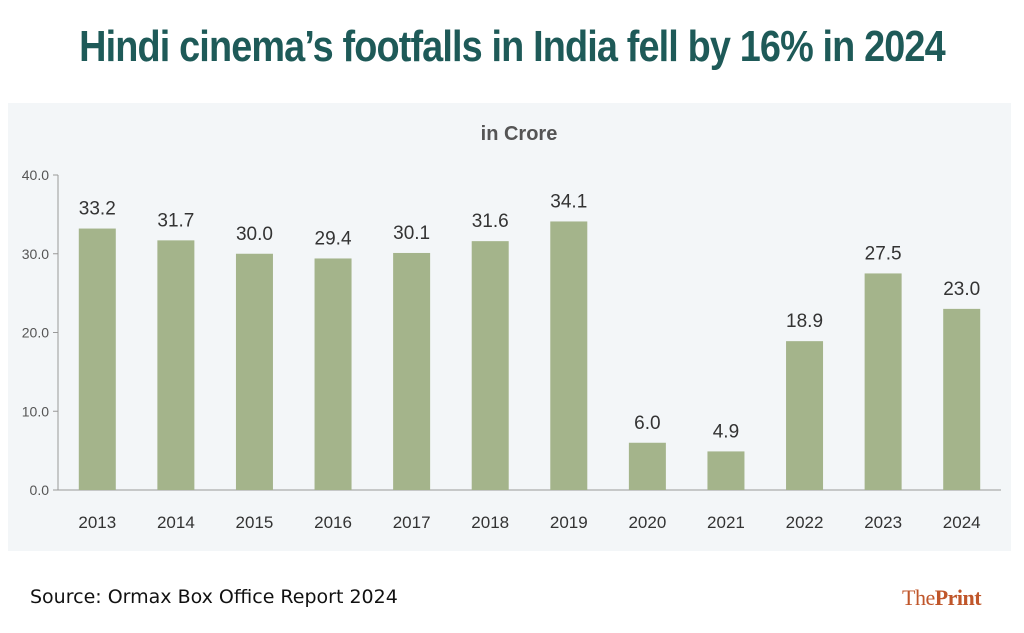 This screenshot has height=633, width=1024. Describe the element at coordinates (883, 522) in the screenshot. I see `x-tick-label-2023: 2023` at that location.